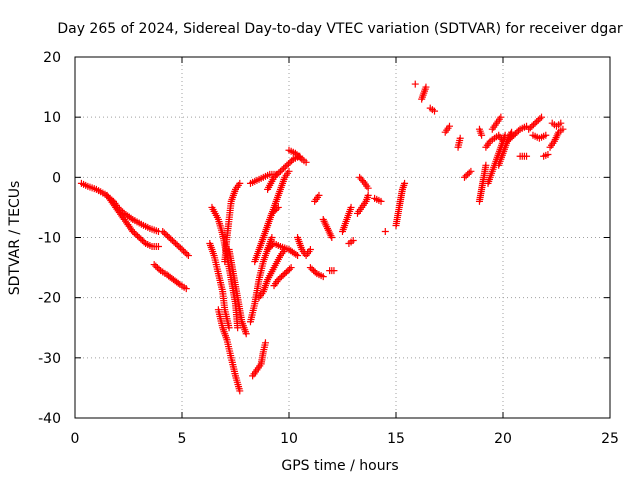 Image resolution: width=640 pixels, height=480 pixels. I want to click on series-track-aj, so click(459, 142).